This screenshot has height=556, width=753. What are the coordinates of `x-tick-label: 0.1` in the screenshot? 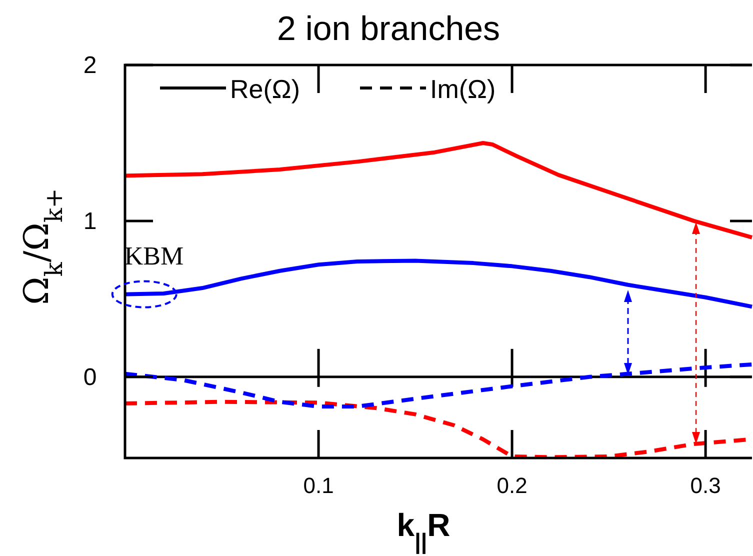 It's located at (318, 485).